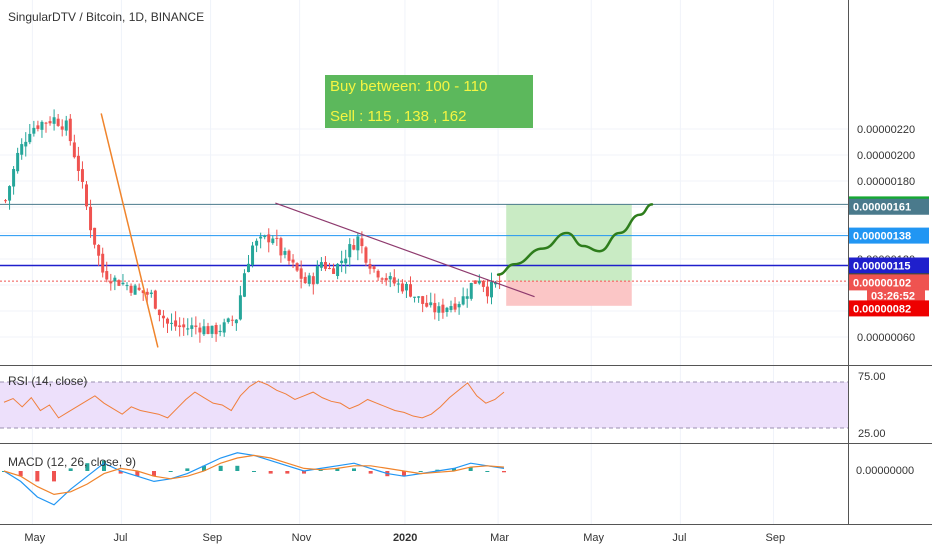  I want to click on price-tick-1: 0.00000200, so click(886, 156).